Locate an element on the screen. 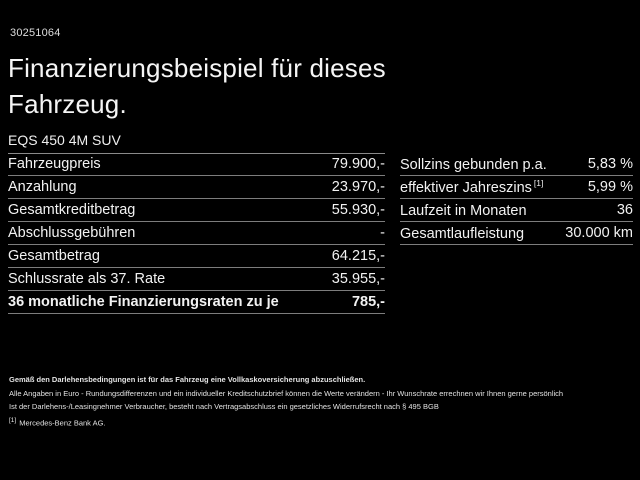 Image resolution: width=640 pixels, height=480 pixels. footnote-marker: [1] is located at coordinates (13, 420).